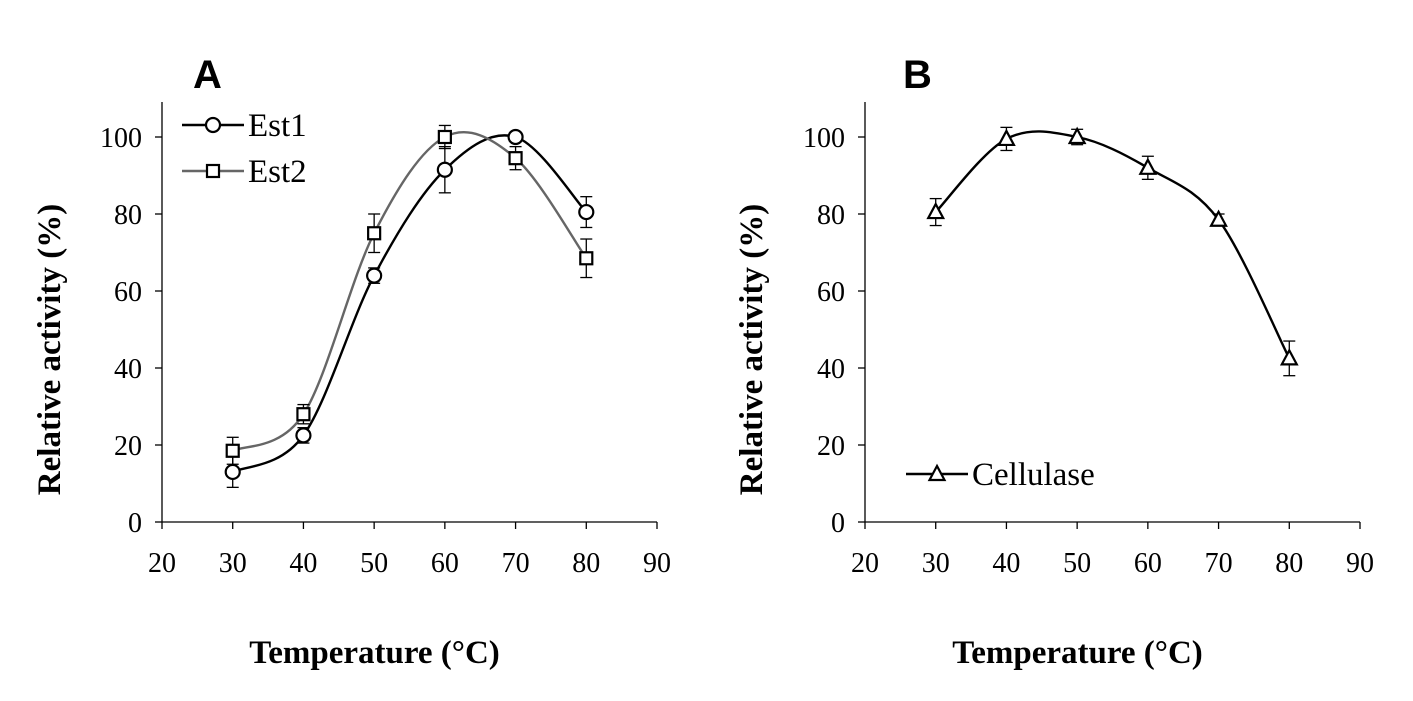 The height and width of the screenshot is (701, 1413). I want to click on legend-label: Cellulase, so click(1033, 475).